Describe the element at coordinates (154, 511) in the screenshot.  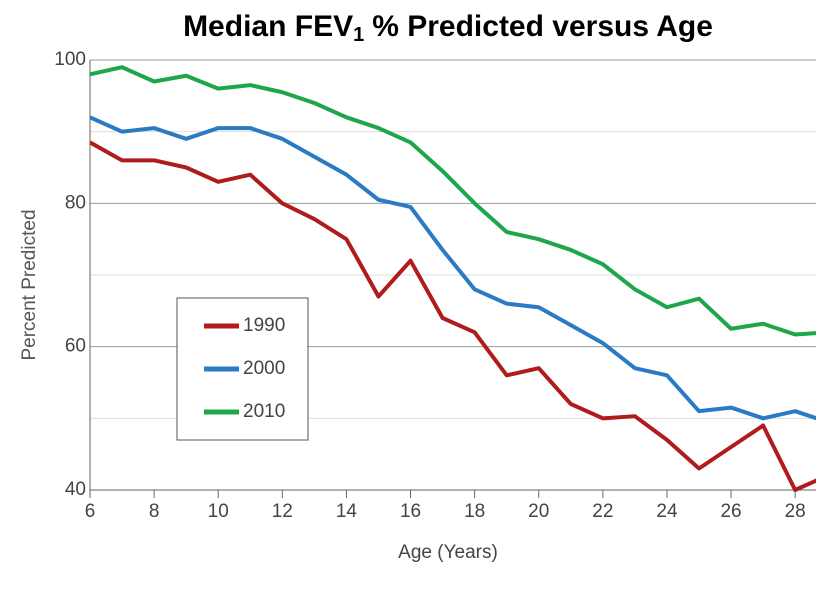
I see `x-tick-label: 8` at that location.